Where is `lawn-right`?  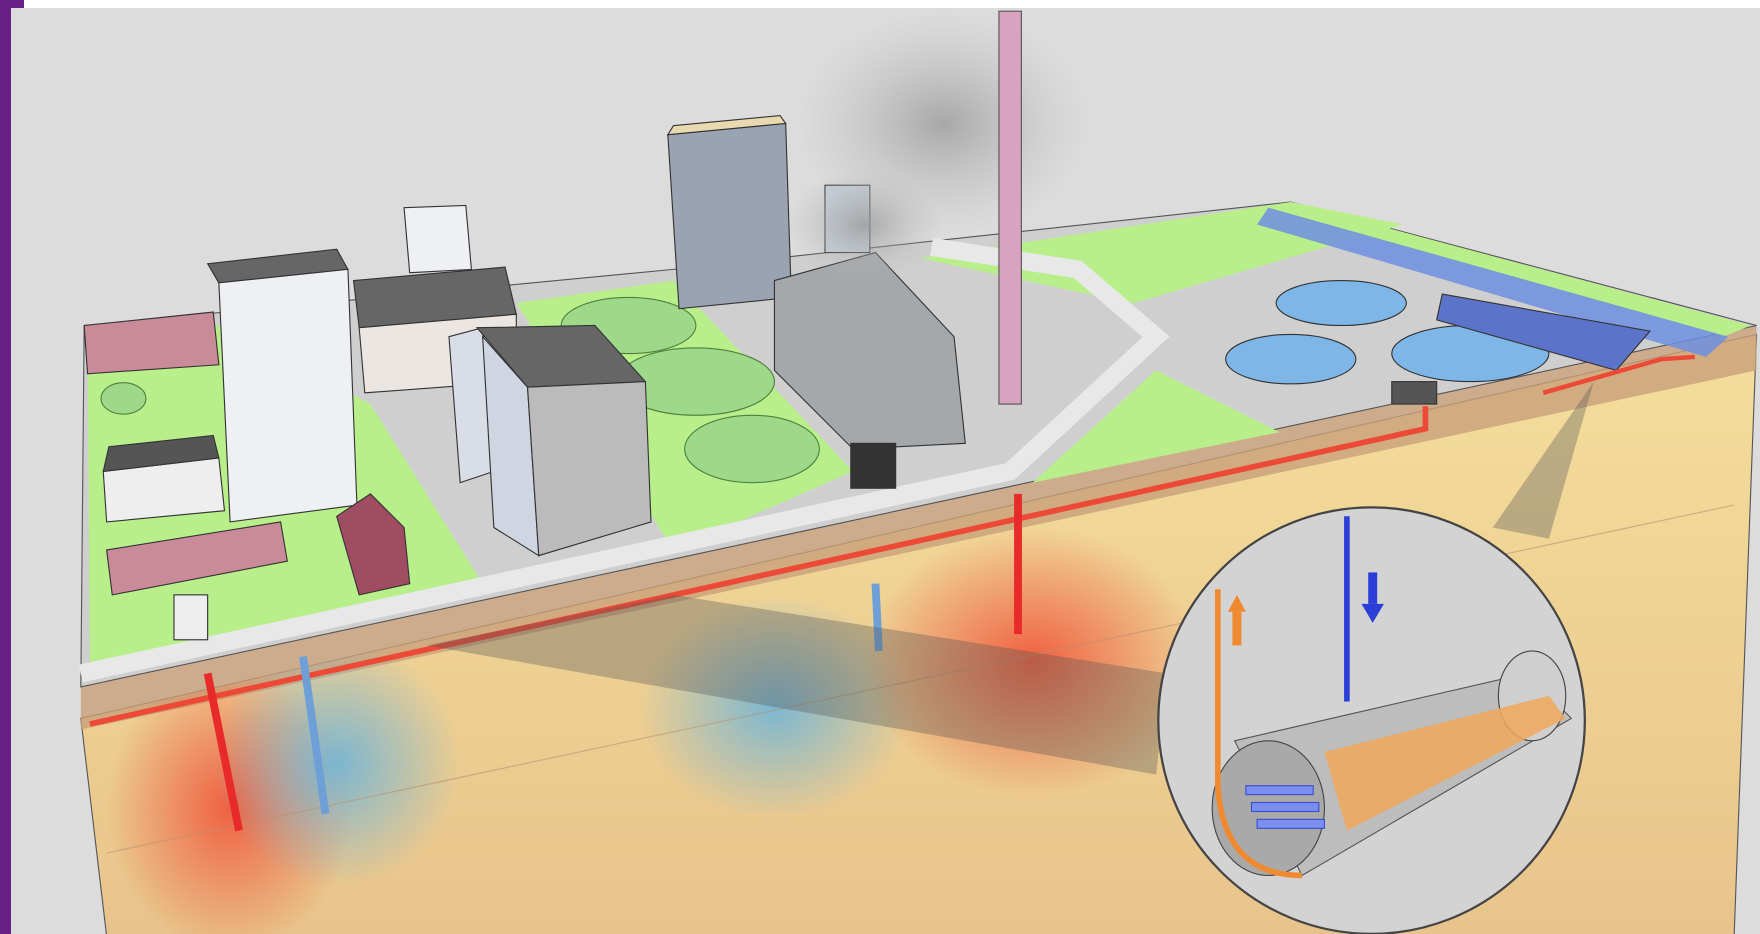 lawn-right is located at coordinates (1515, 269).